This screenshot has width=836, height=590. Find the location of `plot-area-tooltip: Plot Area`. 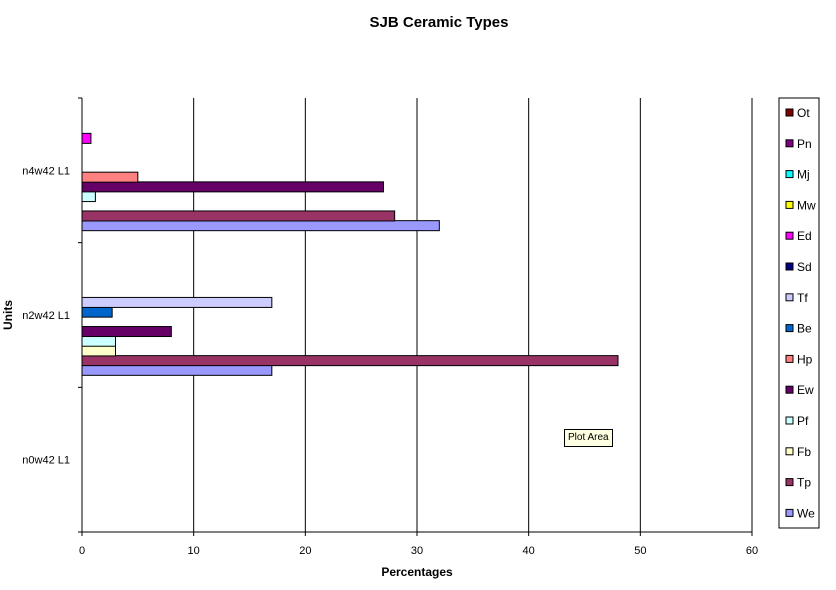

plot-area-tooltip: Plot Area is located at coordinates (588, 438).